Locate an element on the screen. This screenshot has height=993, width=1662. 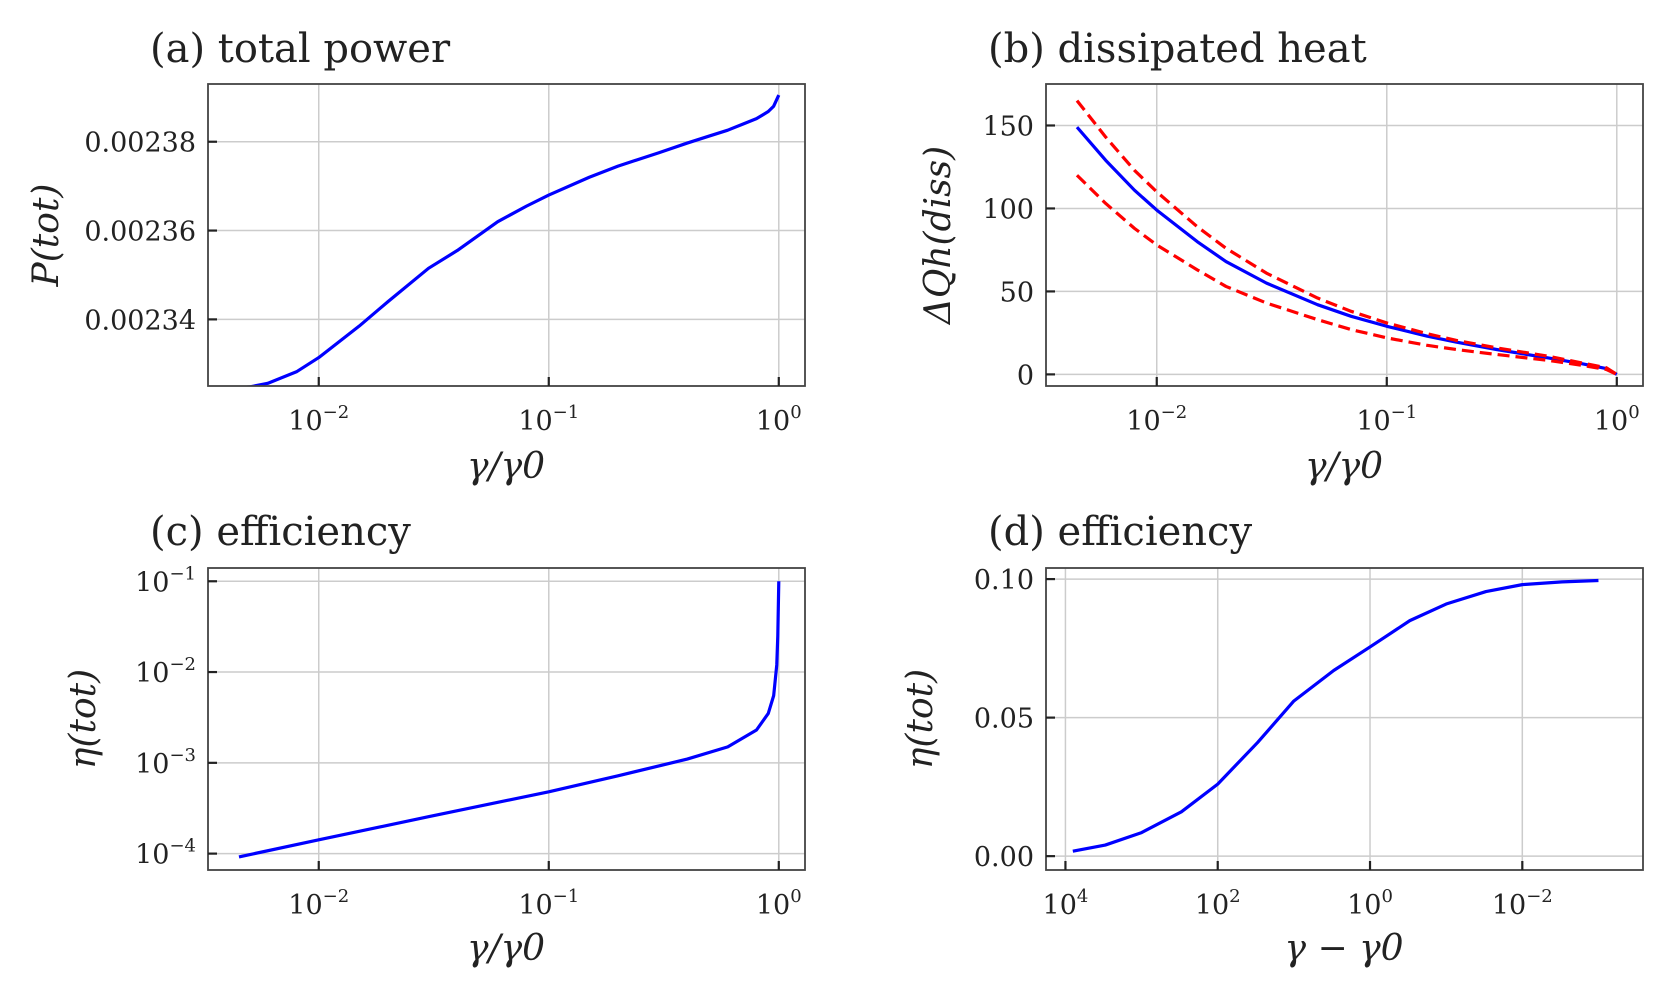
panel-c-plot: 10⁻² 10⁻¹ 10⁰ 10⁻⁴ 10⁻³ 10⁻² 10⁻¹ is located at coordinates (470, 742).